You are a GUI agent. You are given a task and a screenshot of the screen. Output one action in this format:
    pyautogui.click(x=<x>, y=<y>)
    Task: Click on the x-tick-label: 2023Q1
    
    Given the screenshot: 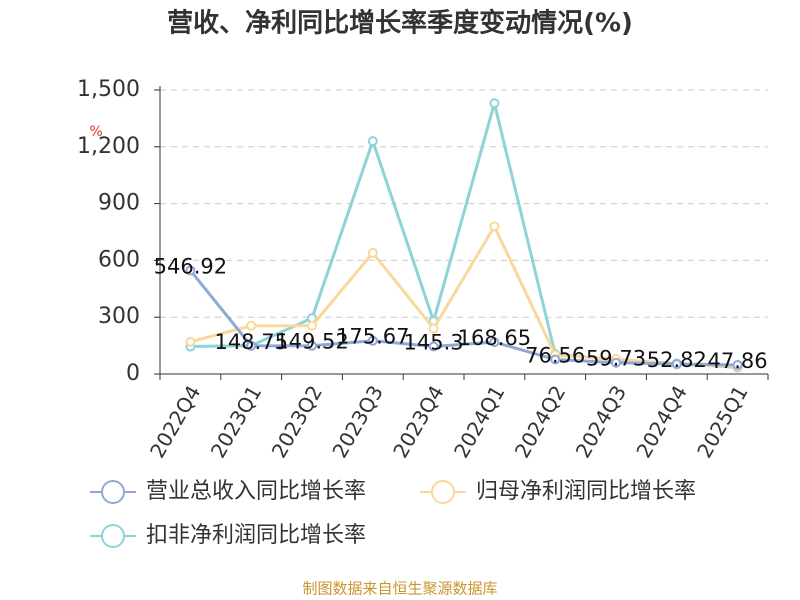 What is the action you would take?
    pyautogui.click(x=236, y=421)
    